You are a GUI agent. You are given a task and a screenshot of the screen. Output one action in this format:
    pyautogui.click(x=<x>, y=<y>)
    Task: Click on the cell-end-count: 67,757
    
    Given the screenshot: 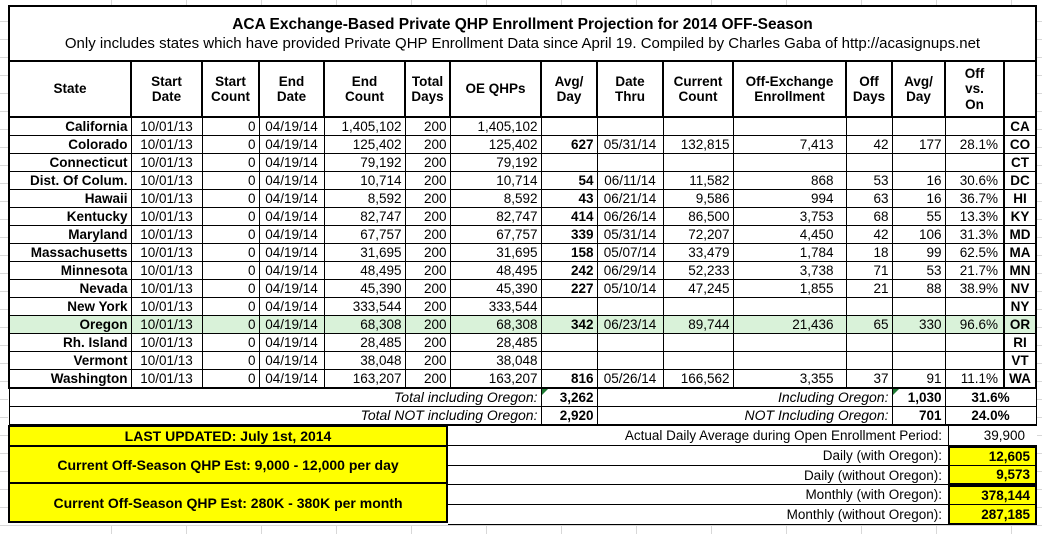 What is the action you would take?
    pyautogui.click(x=364, y=234)
    